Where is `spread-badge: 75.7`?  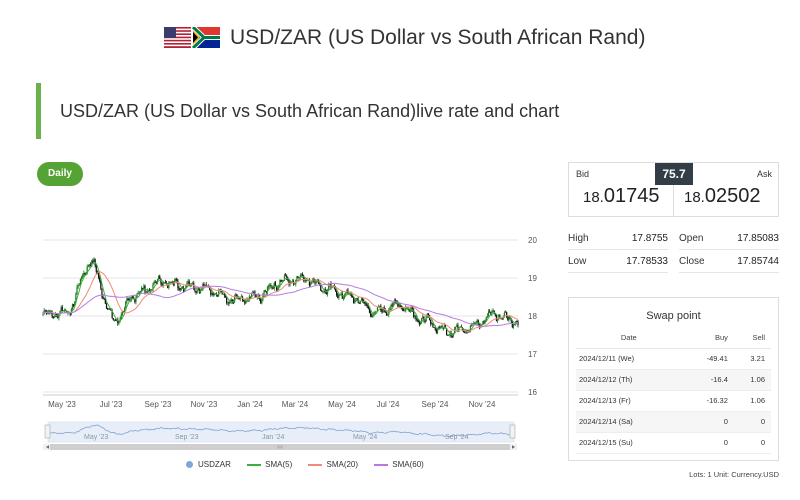
spread-badge: 75.7 is located at coordinates (674, 174).